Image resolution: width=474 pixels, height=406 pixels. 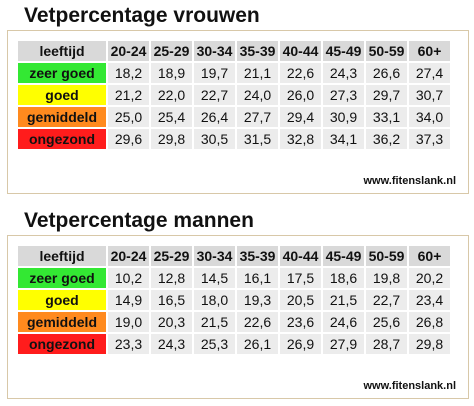 I want to click on cell: 26,8, so click(x=429, y=322).